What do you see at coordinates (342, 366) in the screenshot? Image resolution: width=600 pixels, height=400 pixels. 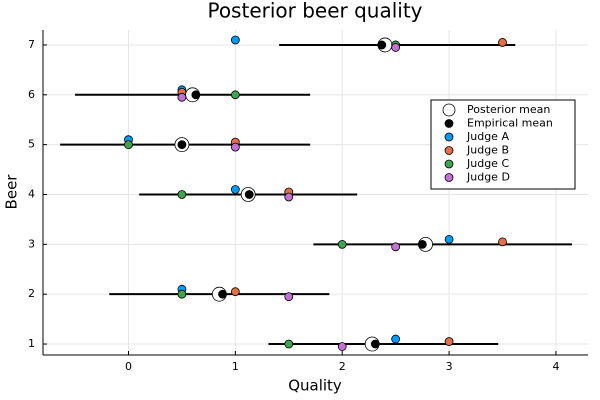 I see `x-tick-label: 2` at bounding box center [342, 366].